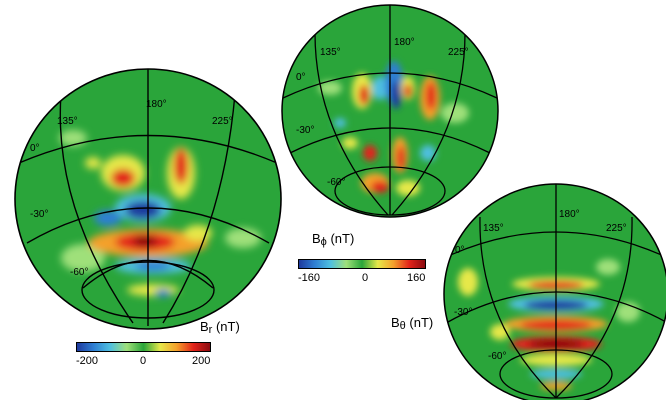 The width and height of the screenshot is (666, 400). Describe the element at coordinates (156, 104) in the screenshot. I see `br-lon-label-180: 180°` at that location.